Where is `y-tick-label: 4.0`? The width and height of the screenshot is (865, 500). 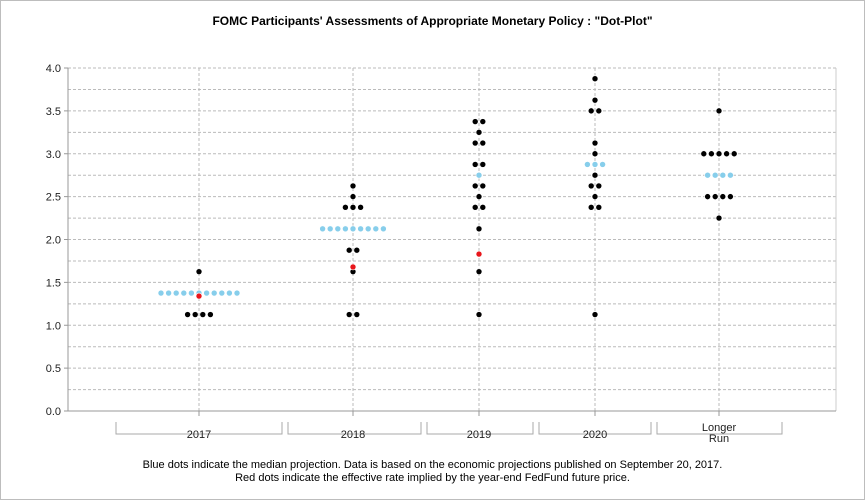 y-tick-label: 4.0 is located at coordinates (53, 69).